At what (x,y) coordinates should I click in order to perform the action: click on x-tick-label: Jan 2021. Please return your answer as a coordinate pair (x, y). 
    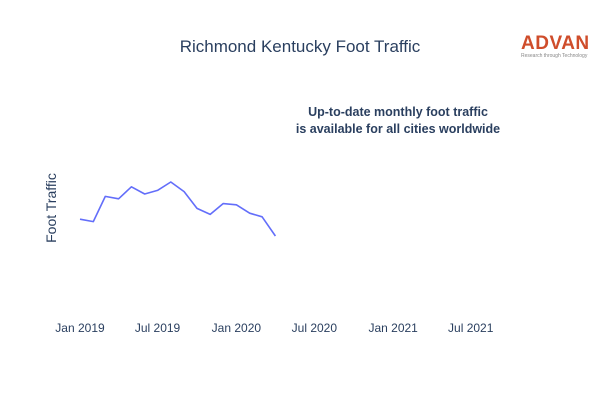
    Looking at the image, I should click on (393, 328).